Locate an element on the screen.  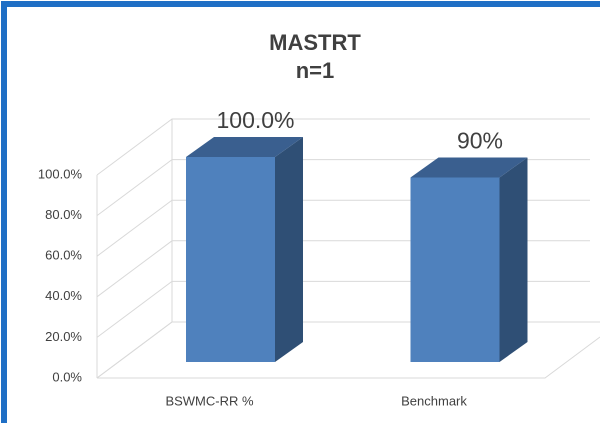
y-tick-label: 100.0% is located at coordinates (60, 173).